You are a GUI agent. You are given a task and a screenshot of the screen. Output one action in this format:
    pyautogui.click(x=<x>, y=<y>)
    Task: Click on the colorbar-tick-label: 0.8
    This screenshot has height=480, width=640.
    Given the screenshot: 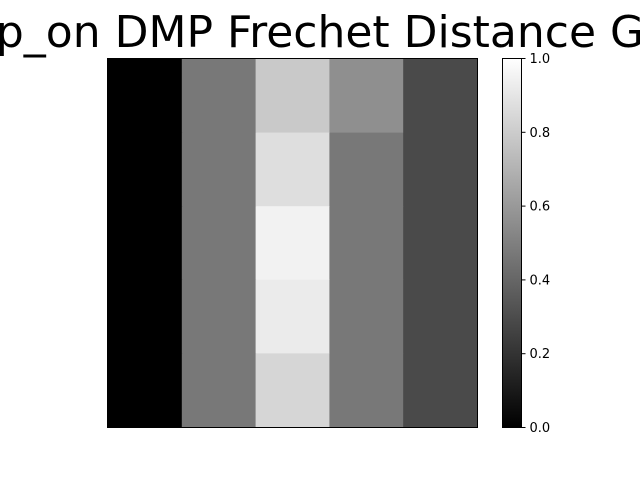 What is the action you would take?
    pyautogui.click(x=540, y=133)
    